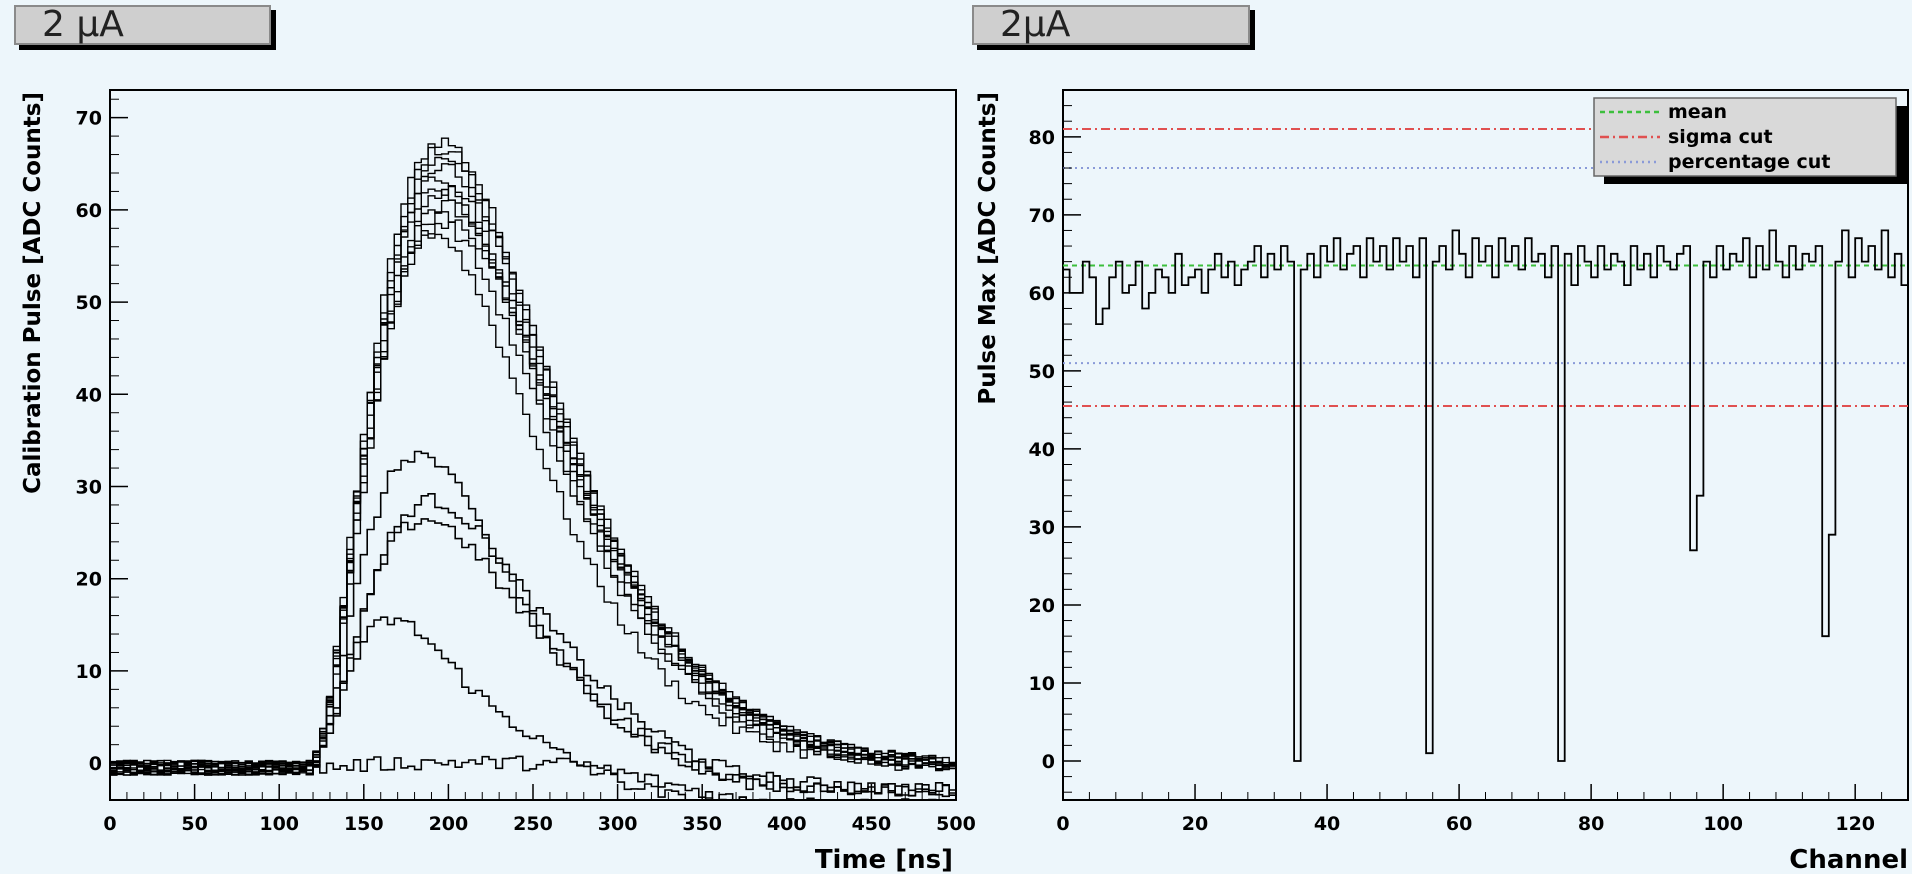 Image resolution: width=1912 pixels, height=874 pixels. Describe the element at coordinates (89, 119) in the screenshot. I see `left-y-tick-label: 70` at that location.